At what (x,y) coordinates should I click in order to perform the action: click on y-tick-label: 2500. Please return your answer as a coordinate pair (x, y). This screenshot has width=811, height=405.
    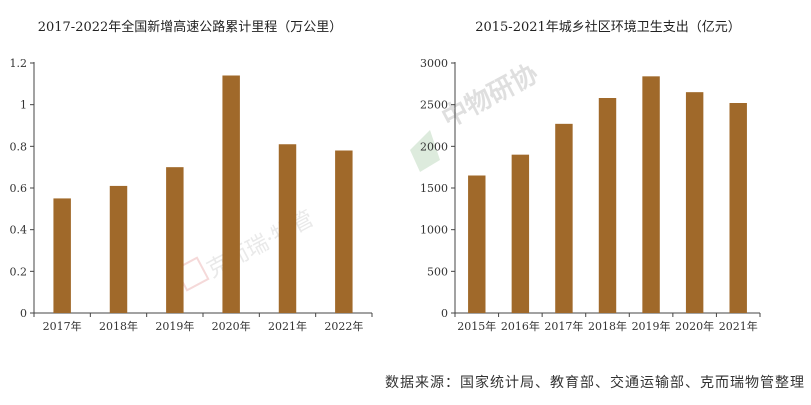
    Looking at the image, I should click on (434, 105).